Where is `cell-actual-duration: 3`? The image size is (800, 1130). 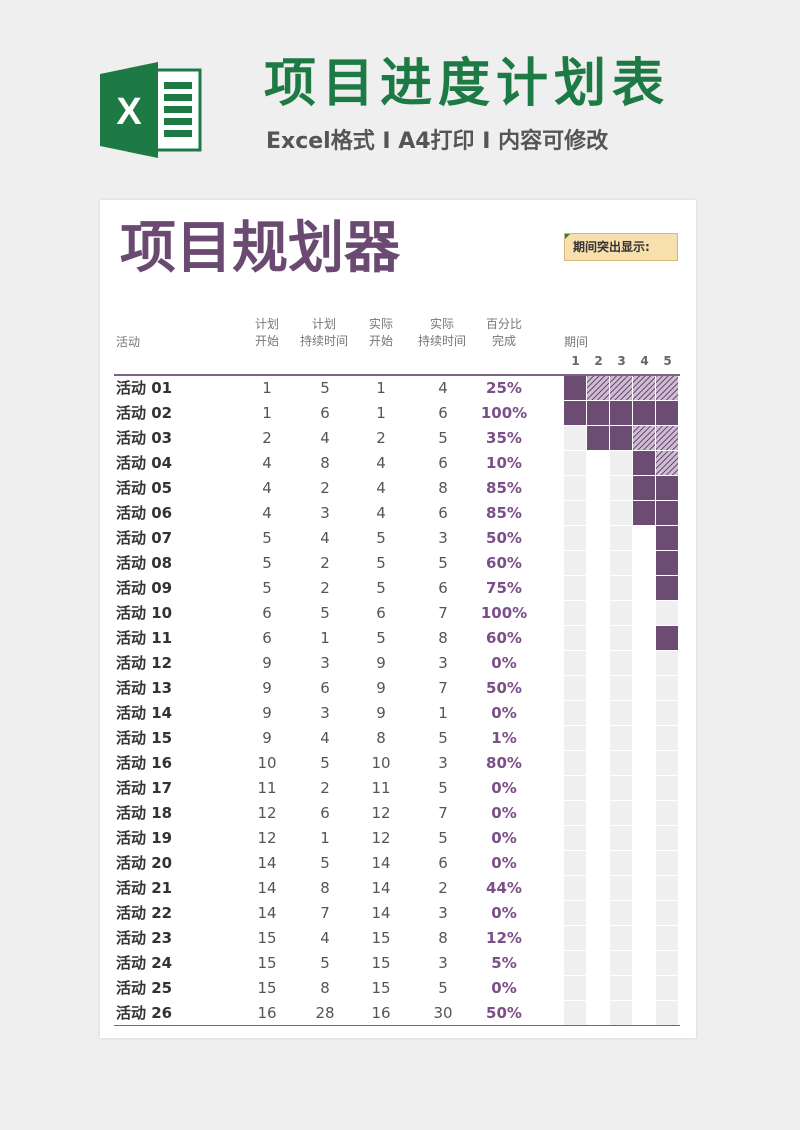
cell-actual-duration: 3 is located at coordinates (443, 963).